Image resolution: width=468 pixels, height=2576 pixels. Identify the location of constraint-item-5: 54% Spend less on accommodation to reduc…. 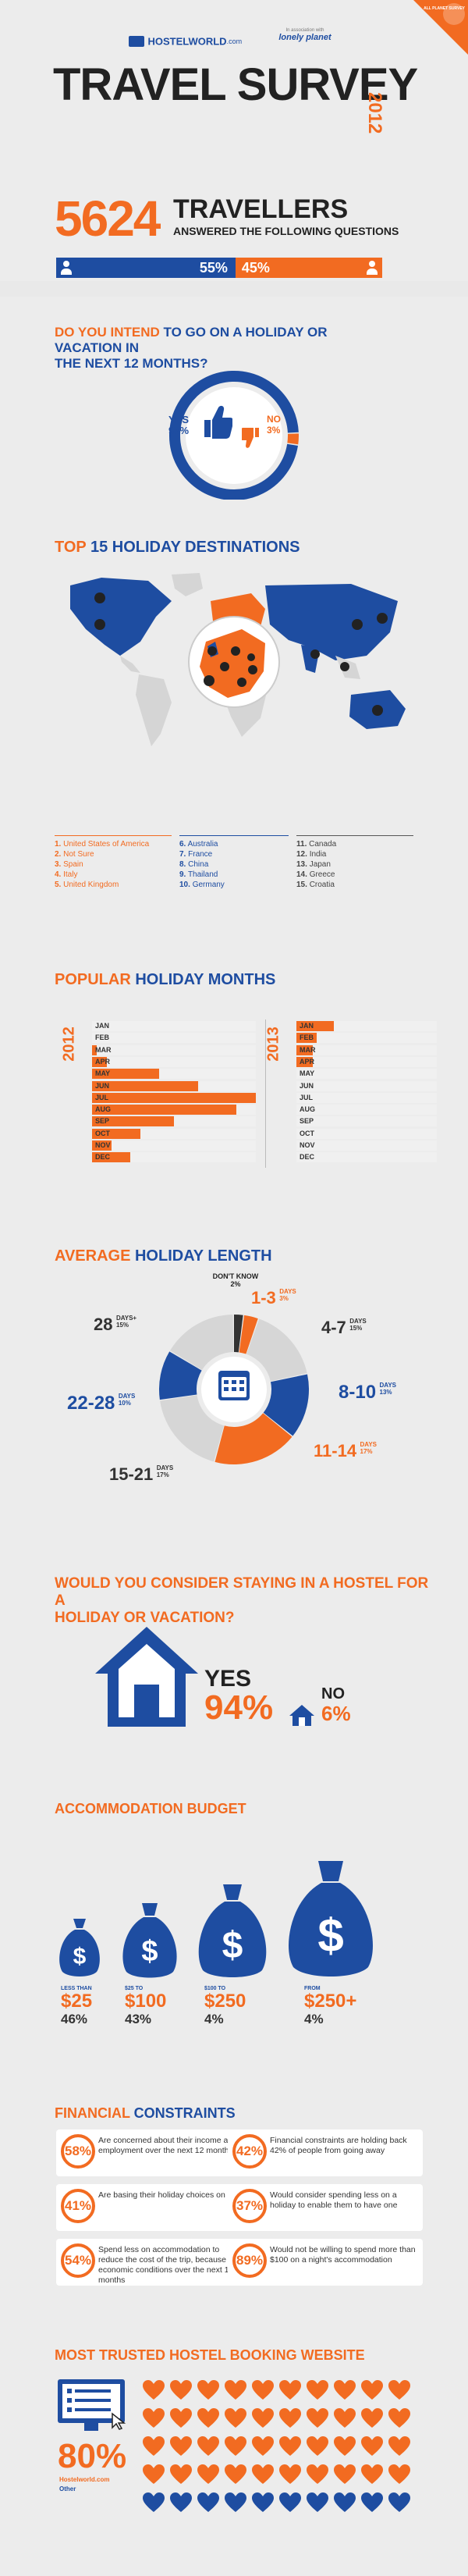
(154, 2262).